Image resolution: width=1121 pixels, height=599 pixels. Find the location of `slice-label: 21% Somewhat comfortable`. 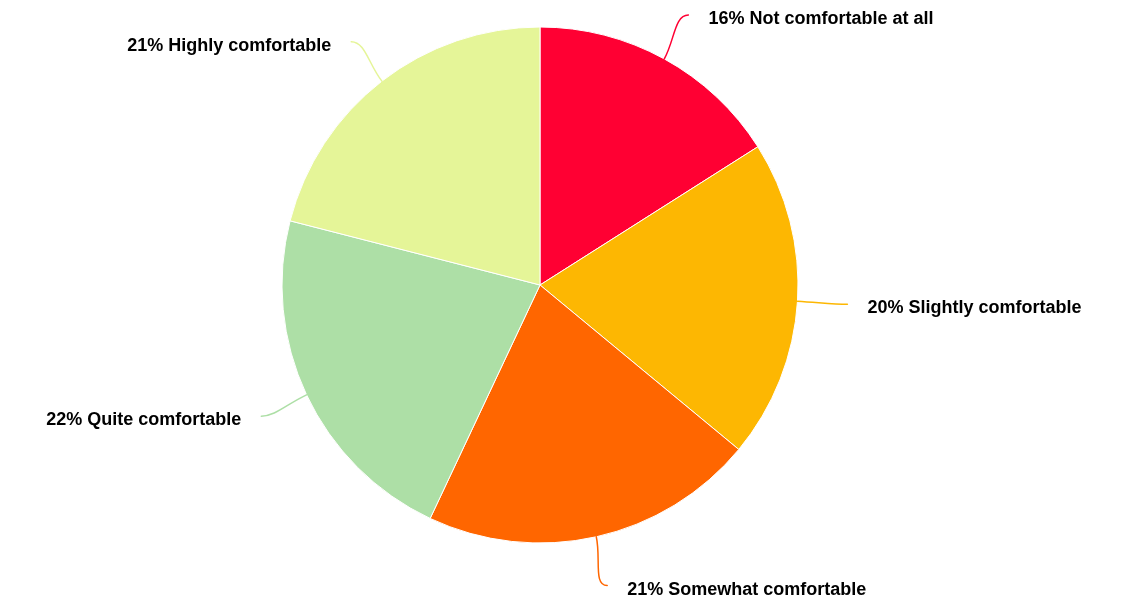

slice-label: 21% Somewhat comfortable is located at coordinates (747, 588).